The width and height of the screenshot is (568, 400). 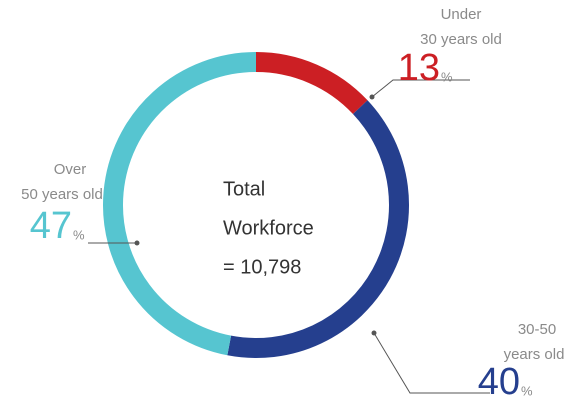 What do you see at coordinates (419, 68) in the screenshot?
I see `value-label: 13` at bounding box center [419, 68].